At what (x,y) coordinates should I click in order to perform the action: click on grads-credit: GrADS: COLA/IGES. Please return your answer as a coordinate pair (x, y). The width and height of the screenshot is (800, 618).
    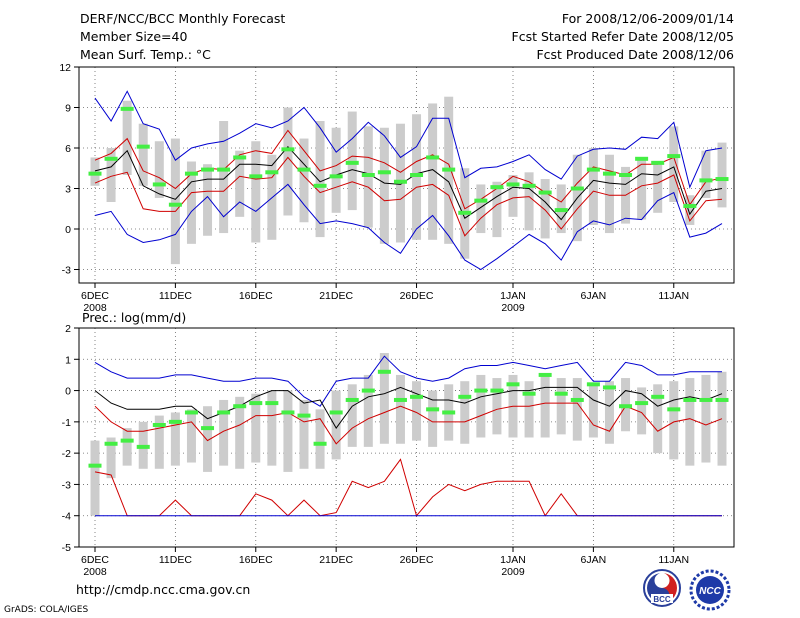
    Looking at the image, I should click on (46, 610).